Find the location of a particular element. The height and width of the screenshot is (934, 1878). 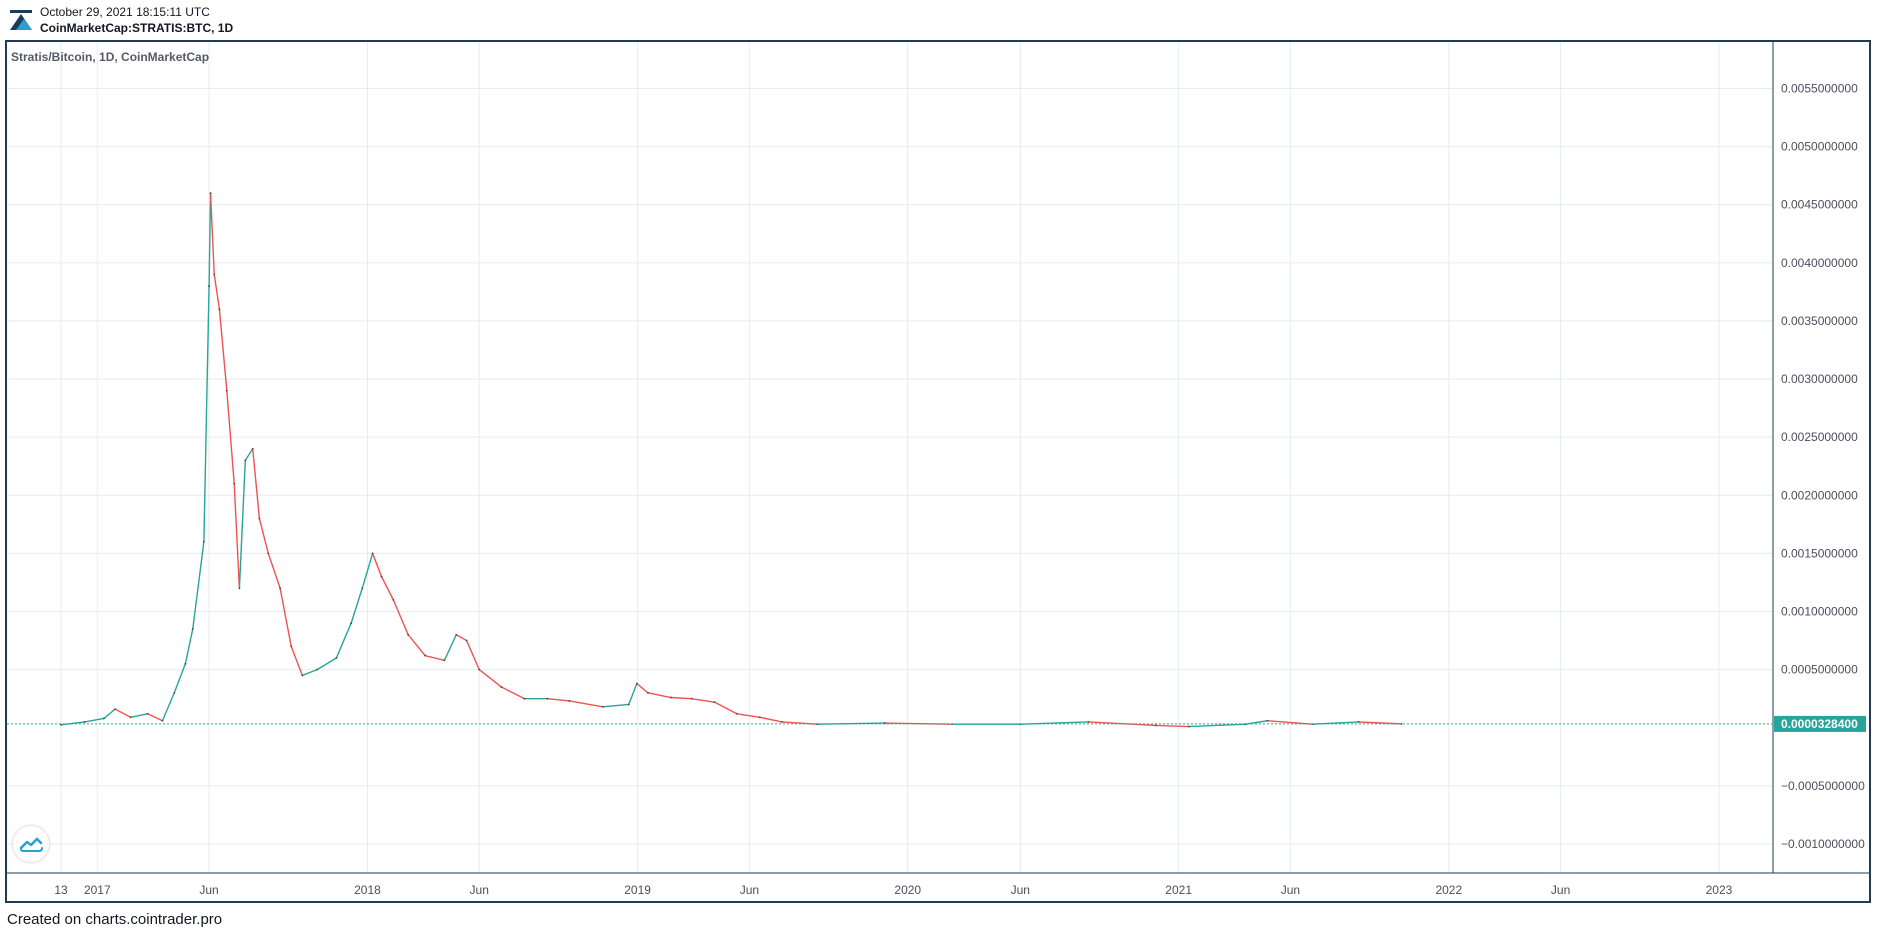

y-tick-label: 0.0040000000 is located at coordinates (1819, 263).